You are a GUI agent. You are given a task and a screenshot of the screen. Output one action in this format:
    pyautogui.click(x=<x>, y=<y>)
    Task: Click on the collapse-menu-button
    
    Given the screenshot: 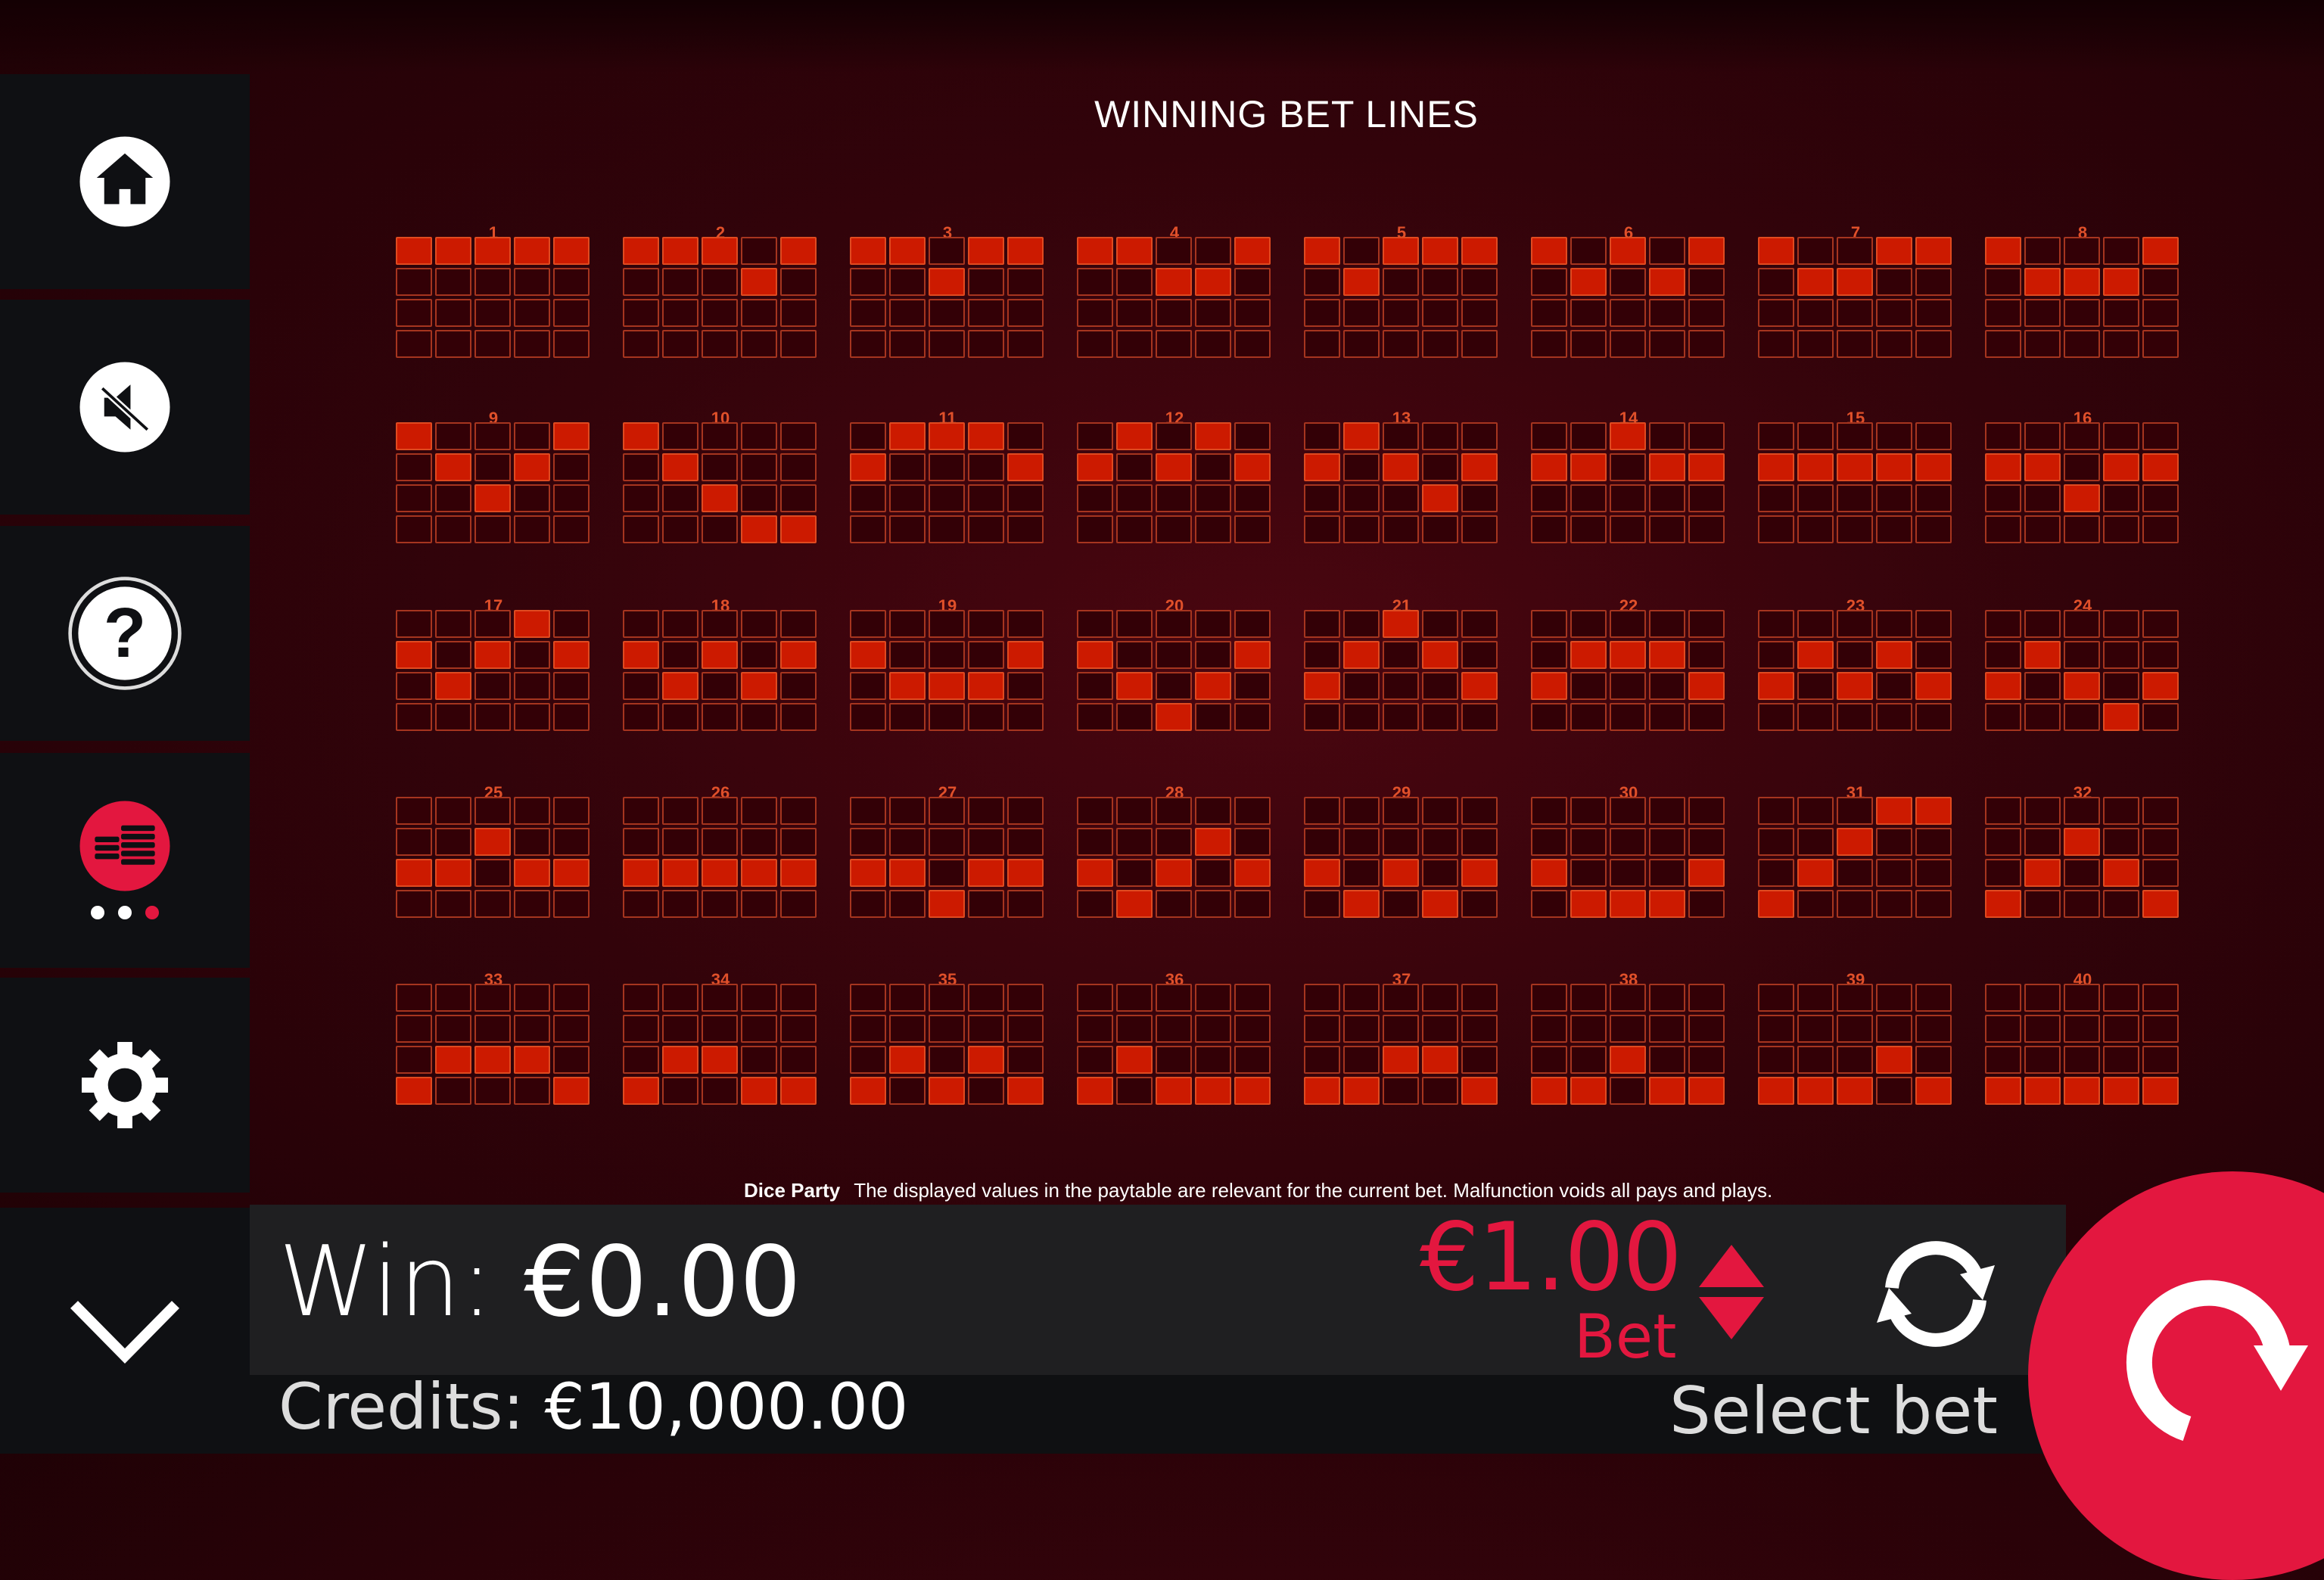 What is the action you would take?
    pyautogui.click(x=125, y=1331)
    